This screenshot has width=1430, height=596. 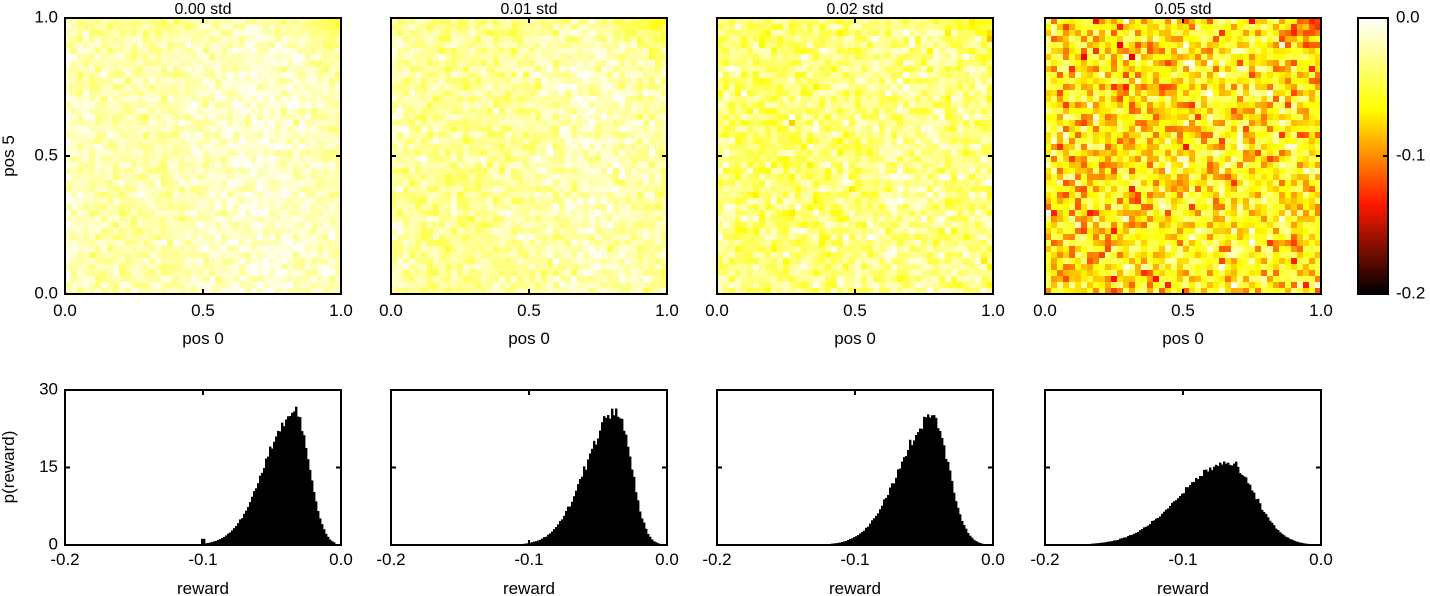 What do you see at coordinates (855, 338) in the screenshot?
I see `heatmap-2-xlabel: pos 0` at bounding box center [855, 338].